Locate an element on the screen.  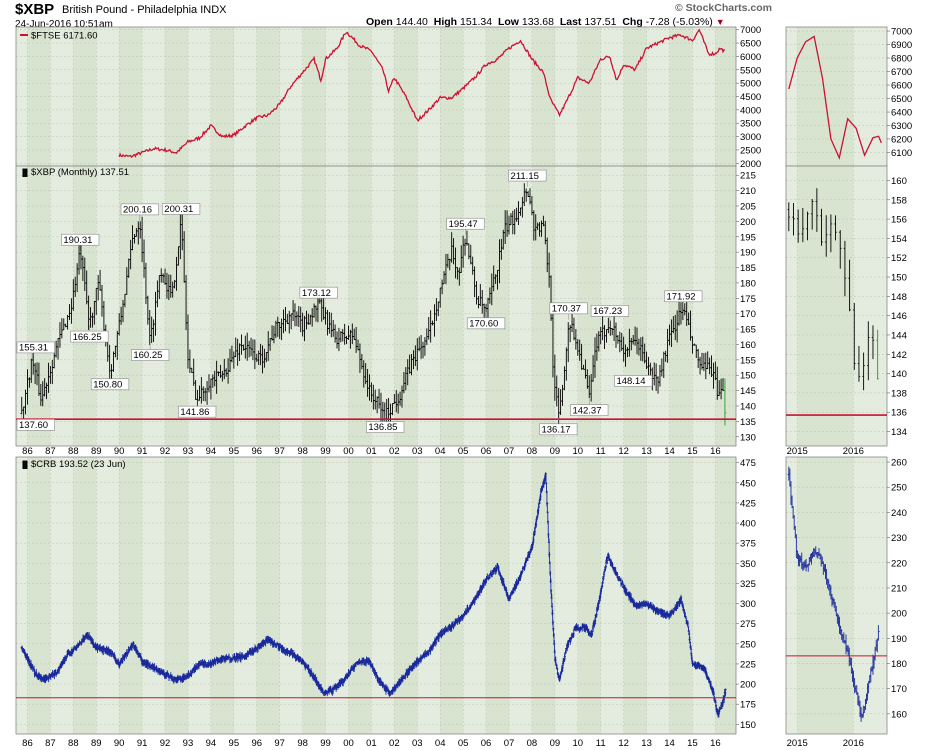
y-tick-label: 170 is located at coordinates (748, 314).